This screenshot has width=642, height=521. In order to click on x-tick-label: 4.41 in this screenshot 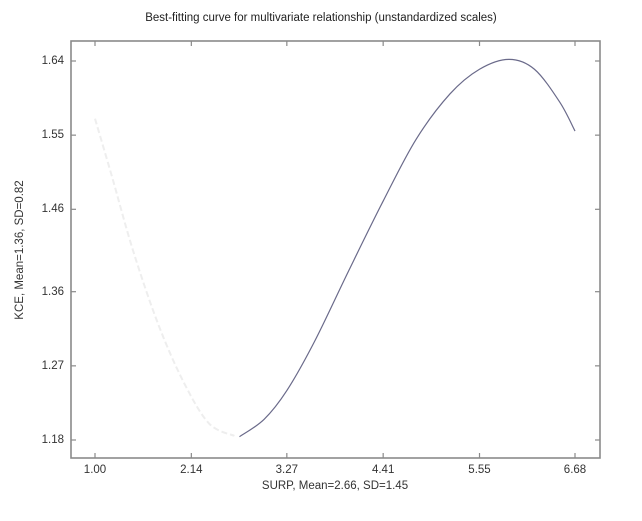, I will do `click(383, 470)`.